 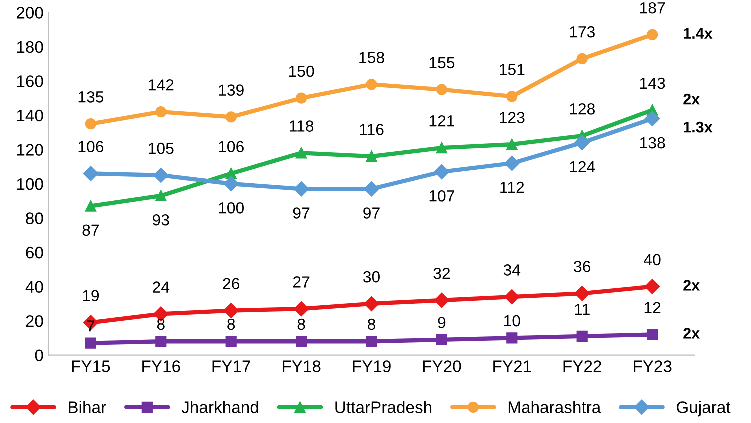 I want to click on x-tick-label: FY18, so click(x=301, y=366).